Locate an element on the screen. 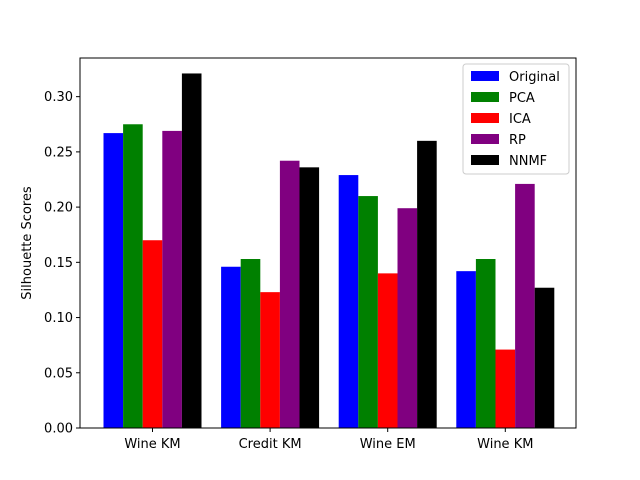 This screenshot has height=480, width=640. legend-label-ica: ICA is located at coordinates (520, 119).